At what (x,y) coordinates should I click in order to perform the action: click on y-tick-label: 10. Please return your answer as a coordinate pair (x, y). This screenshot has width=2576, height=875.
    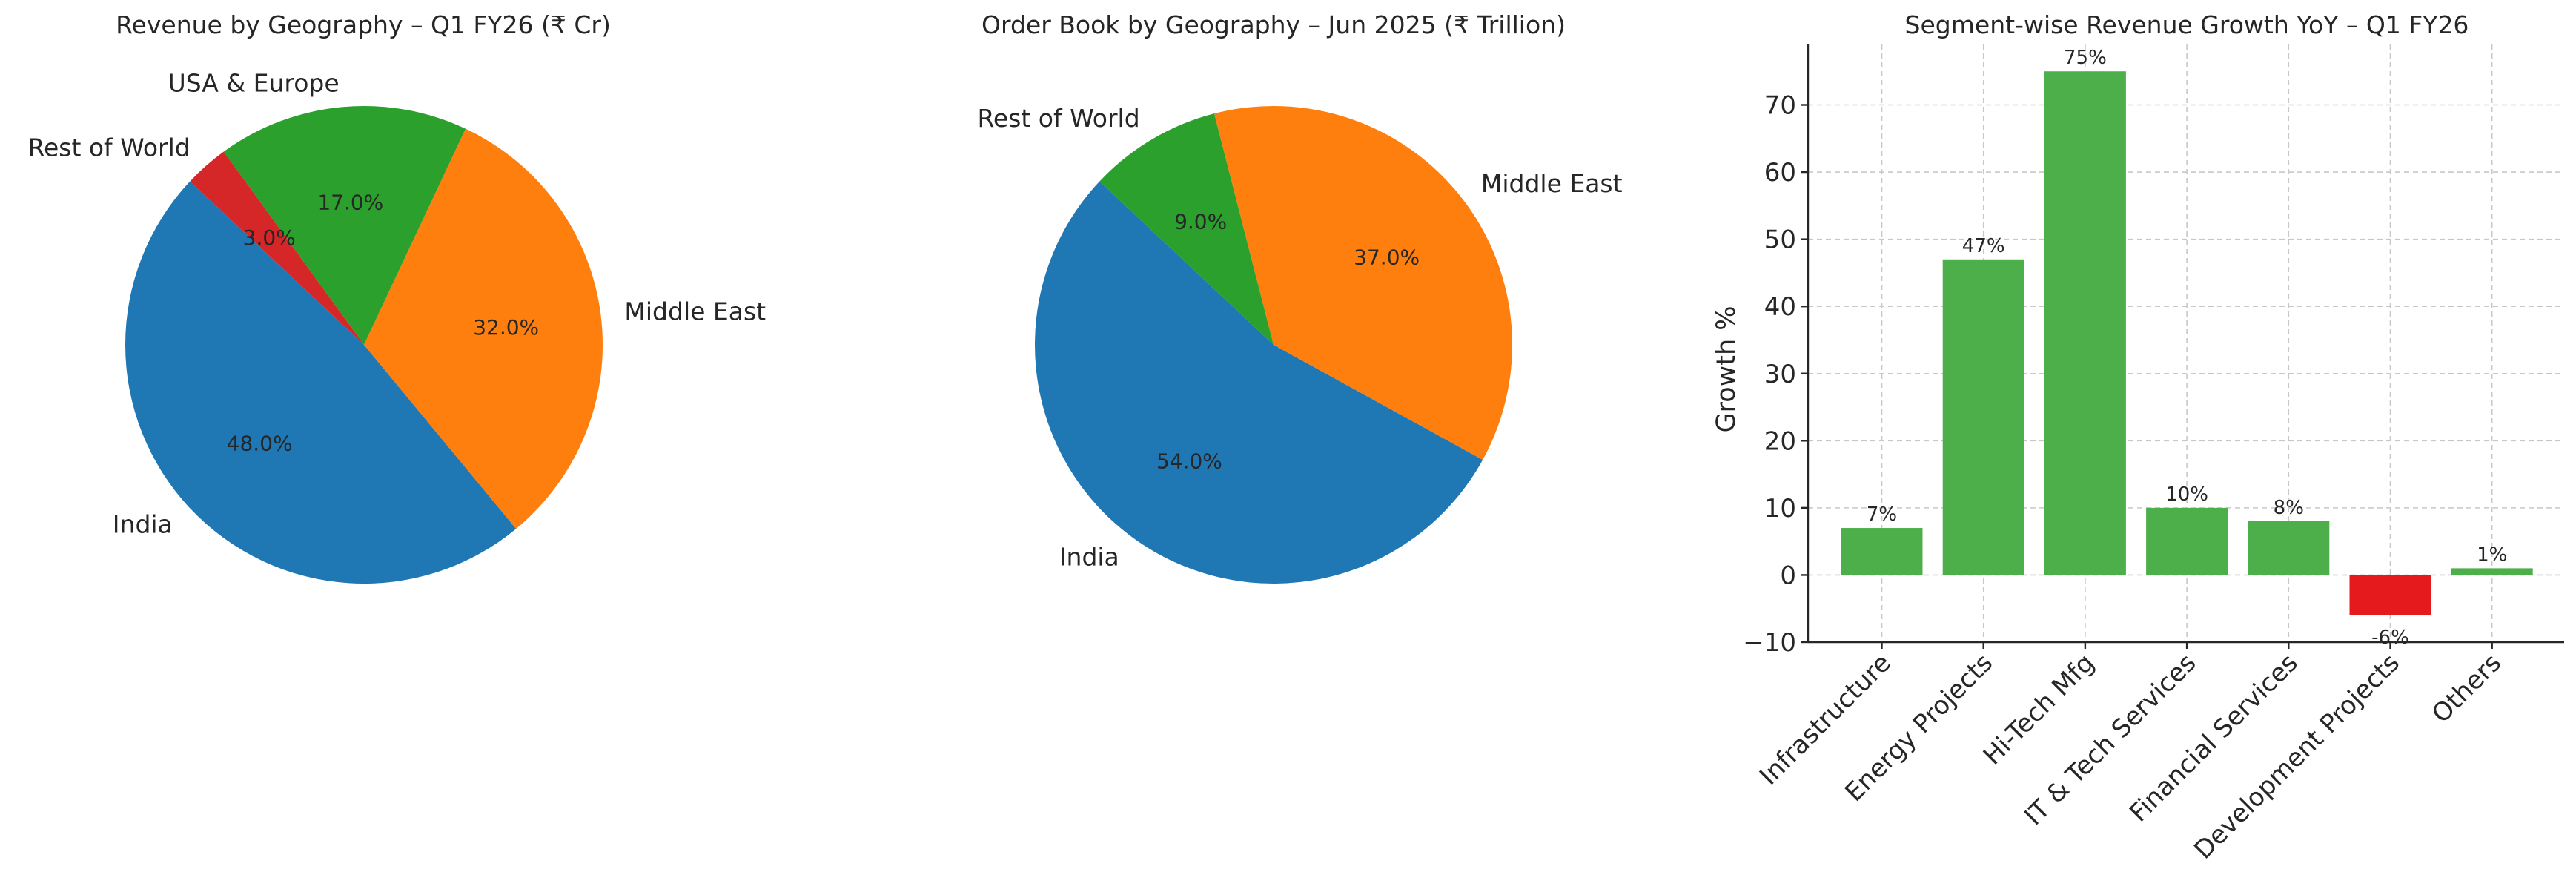
    Looking at the image, I should click on (1780, 509).